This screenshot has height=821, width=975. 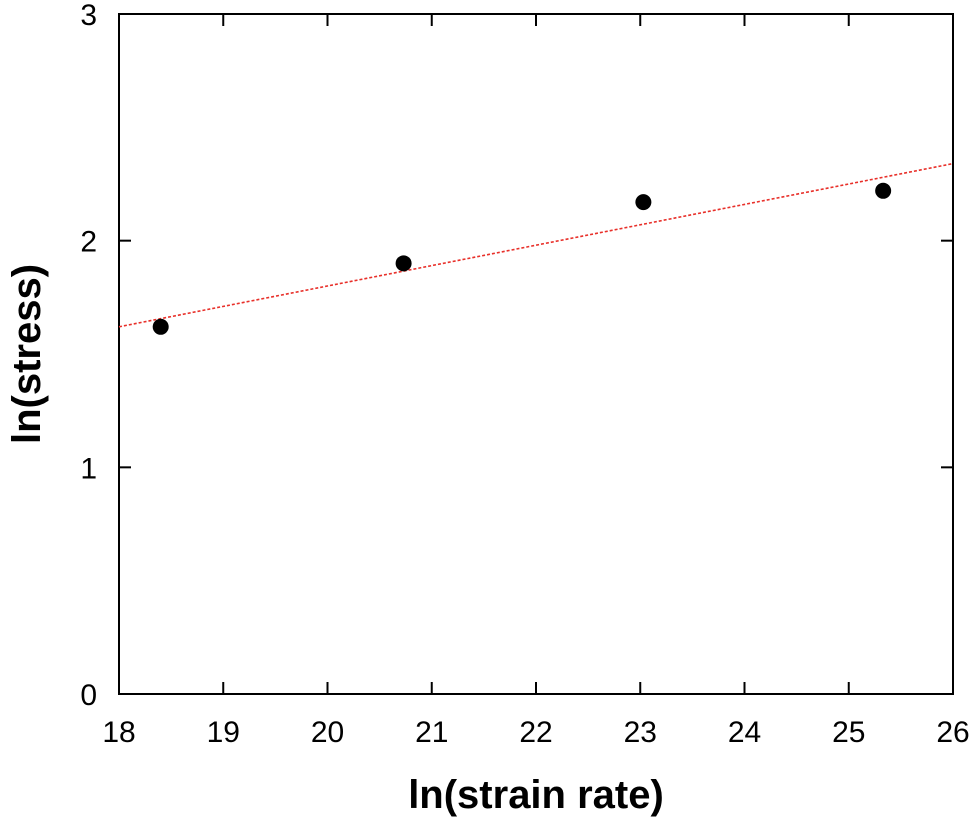 What do you see at coordinates (88, 695) in the screenshot?
I see `y-tick-label: 0` at bounding box center [88, 695].